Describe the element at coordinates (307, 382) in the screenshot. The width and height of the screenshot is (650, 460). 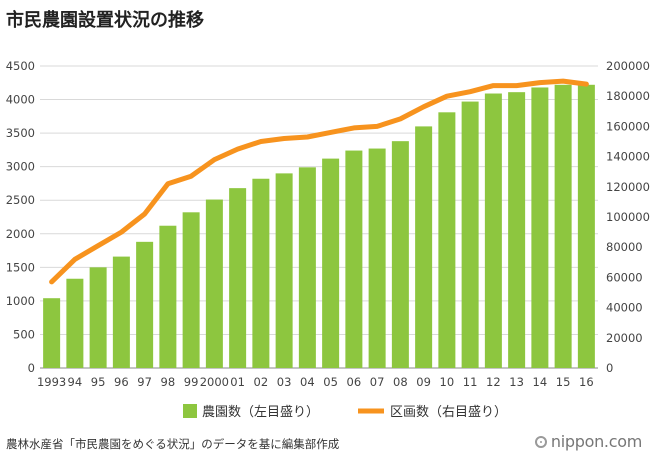
I see `x-tick-label: 04` at that location.